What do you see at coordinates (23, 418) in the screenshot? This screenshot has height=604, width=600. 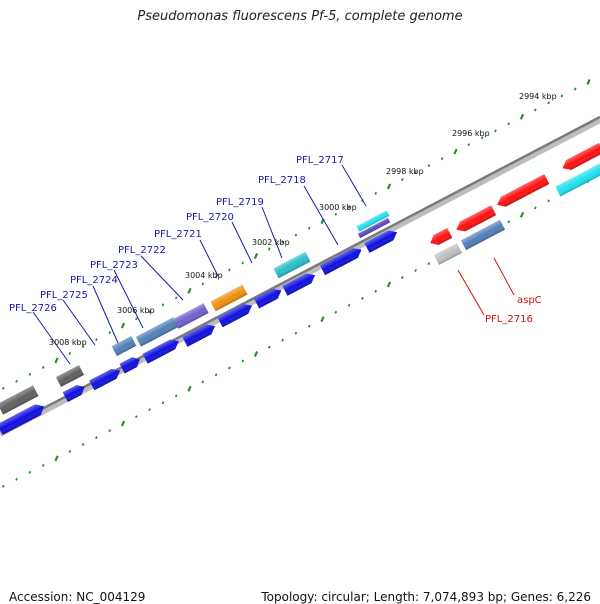 I see `gene-fwd-a` at bounding box center [23, 418].